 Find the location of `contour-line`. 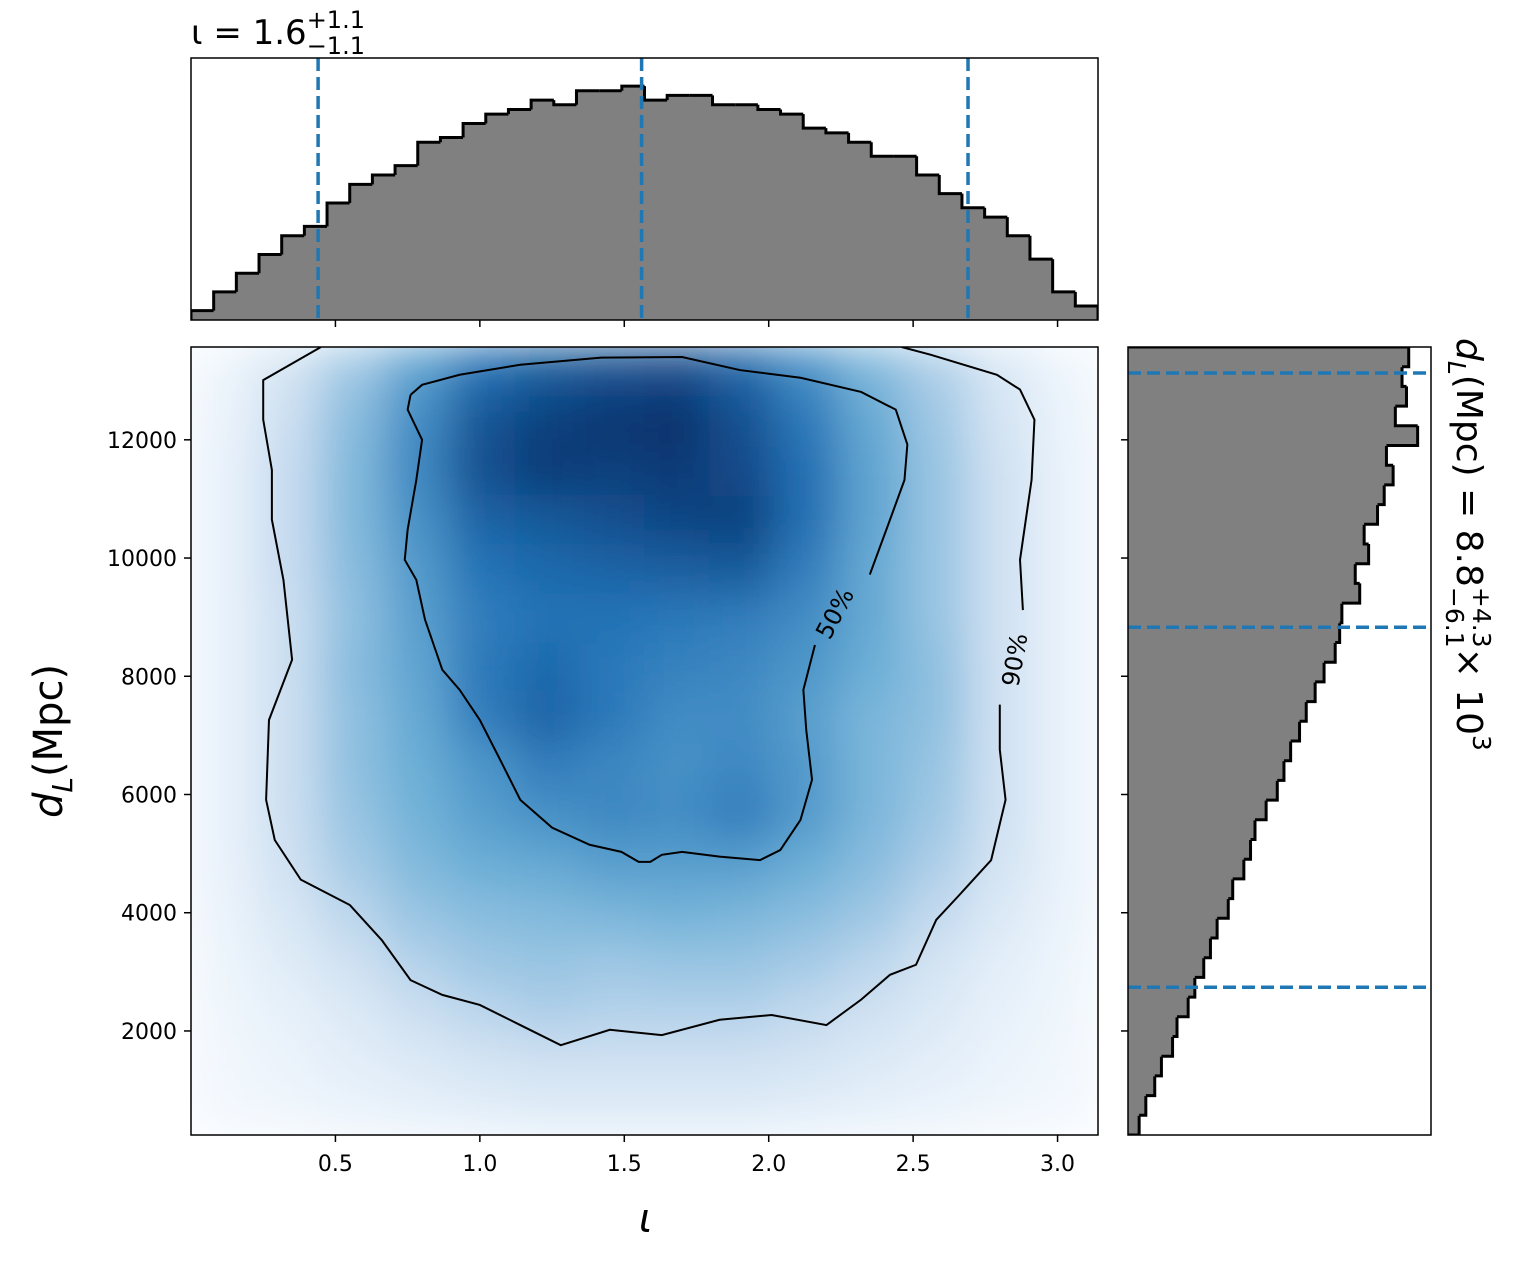

contour-line is located at coordinates (656, 609).